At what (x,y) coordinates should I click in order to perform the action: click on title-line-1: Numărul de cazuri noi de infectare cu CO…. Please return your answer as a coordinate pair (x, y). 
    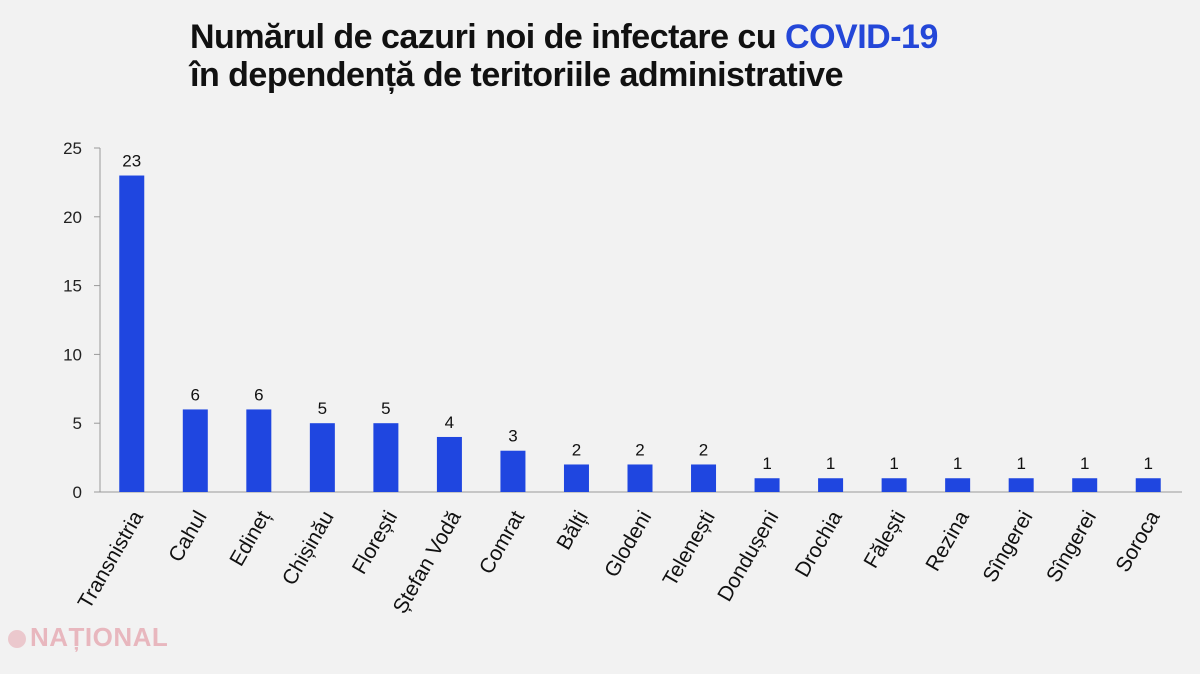
    Looking at the image, I should click on (564, 37).